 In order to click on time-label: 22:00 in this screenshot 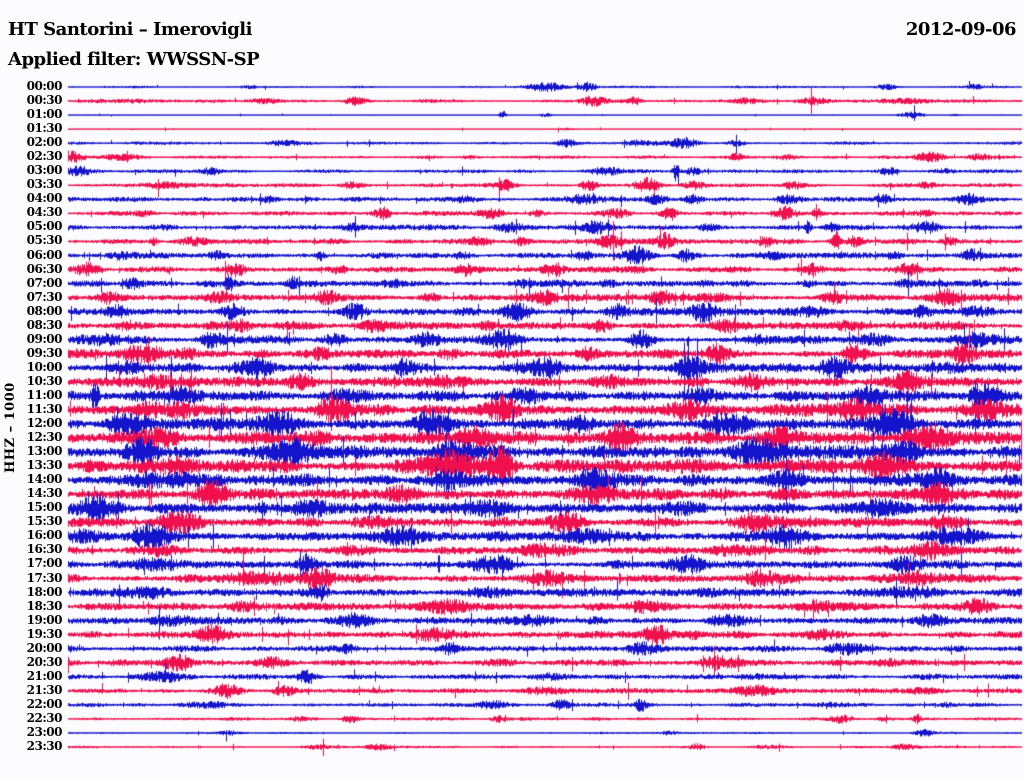, I will do `click(44, 703)`.